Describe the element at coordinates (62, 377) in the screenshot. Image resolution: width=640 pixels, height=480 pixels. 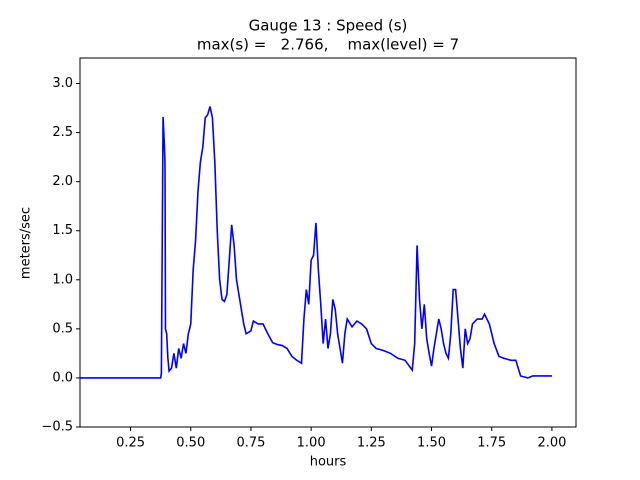
I see `y-tick-label: 0.0` at that location.